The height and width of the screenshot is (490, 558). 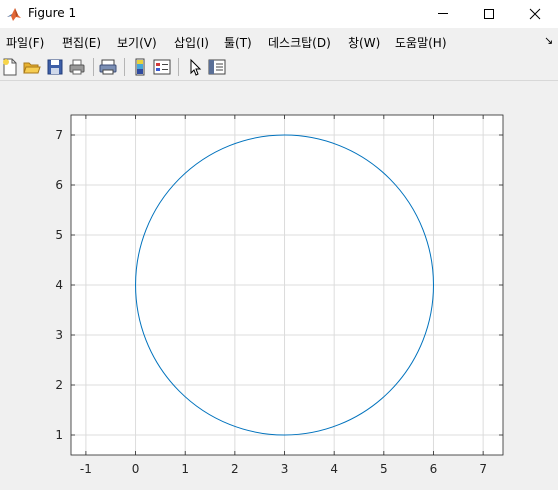 What do you see at coordinates (279, 14) in the screenshot?
I see `title-bar: Figure 1` at bounding box center [279, 14].